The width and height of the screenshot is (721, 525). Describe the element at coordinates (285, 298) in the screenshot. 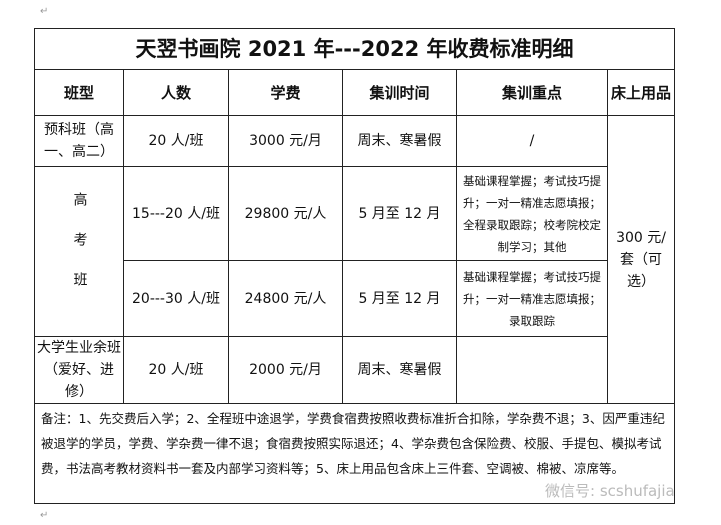

I see `class-fee: 24800 元/人` at that location.